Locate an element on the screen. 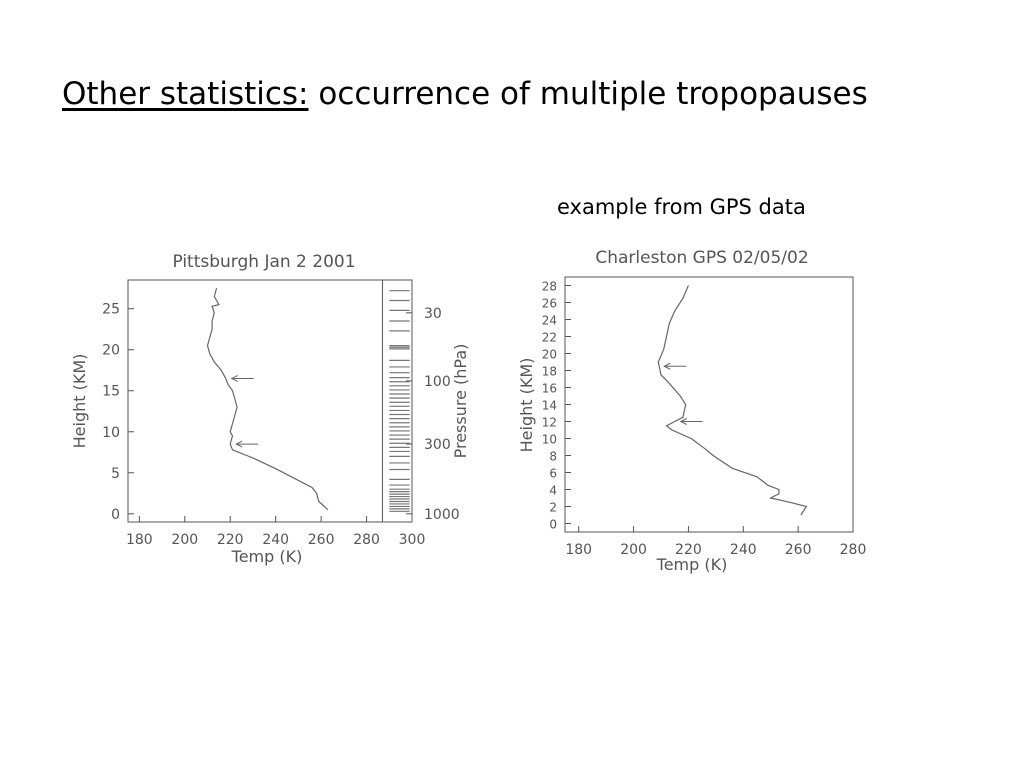  y-tick-label: 16 is located at coordinates (549, 389).